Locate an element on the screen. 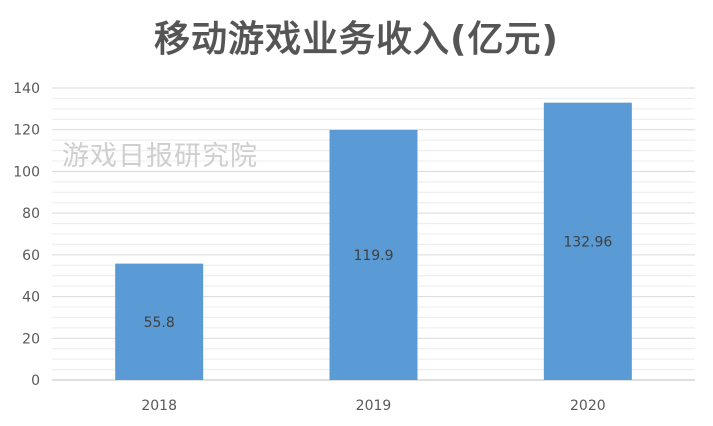 The height and width of the screenshot is (426, 713). y-tick-label: 140 is located at coordinates (26, 89).